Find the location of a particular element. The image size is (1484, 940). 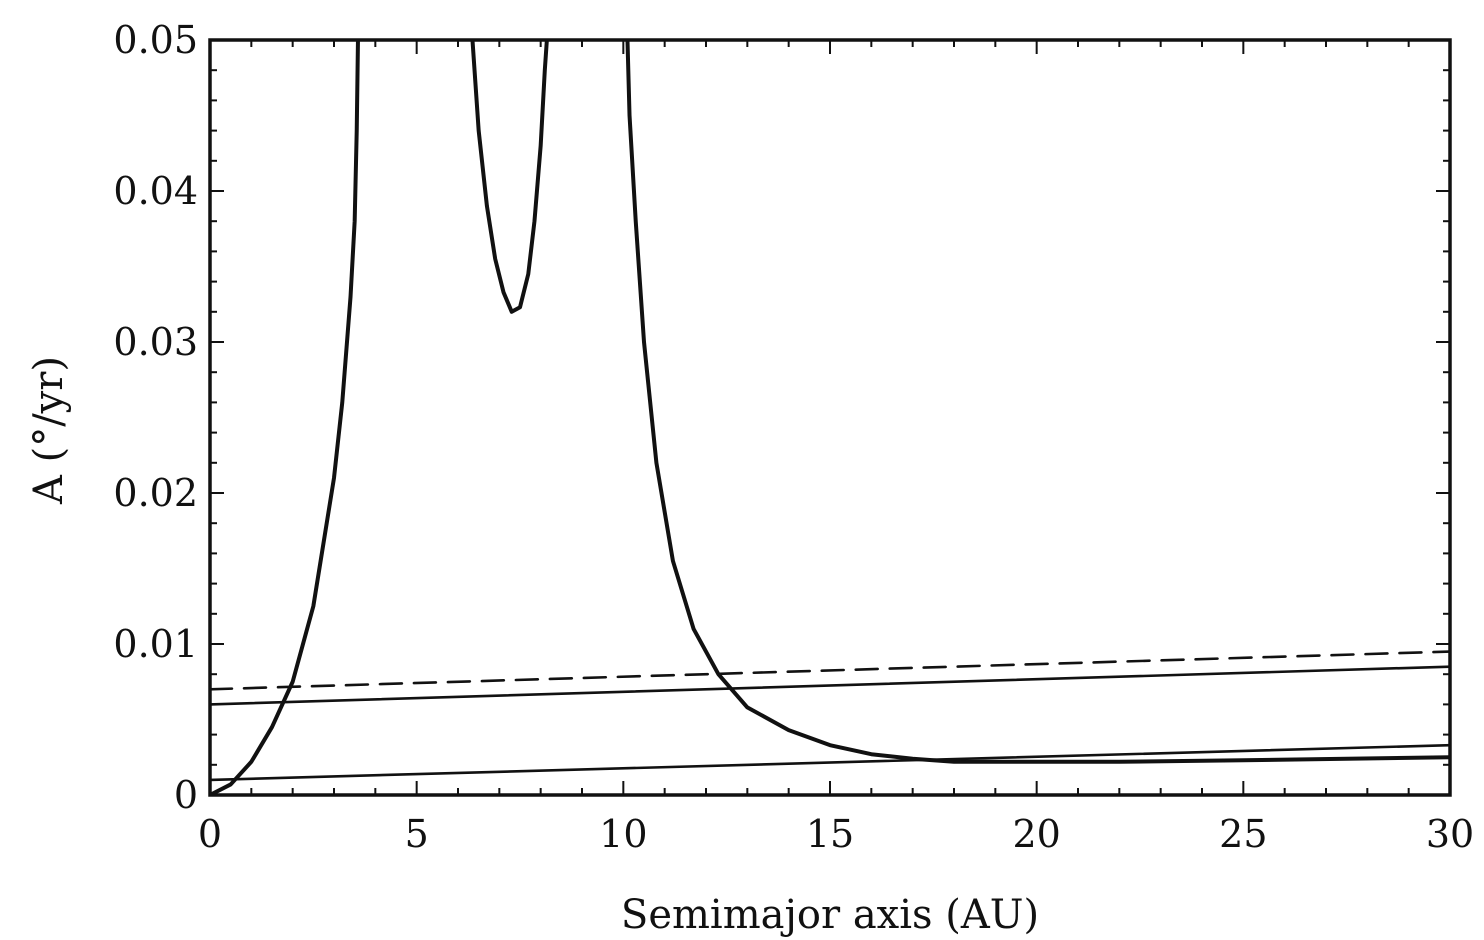

x-tick-label: 10 is located at coordinates (623, 834).